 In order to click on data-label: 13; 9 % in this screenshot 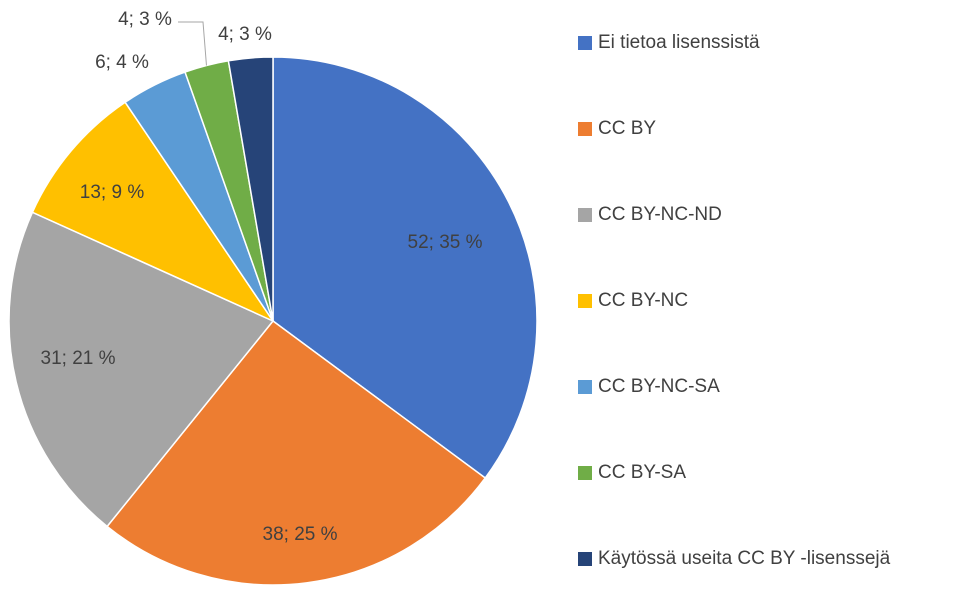, I will do `click(112, 192)`.